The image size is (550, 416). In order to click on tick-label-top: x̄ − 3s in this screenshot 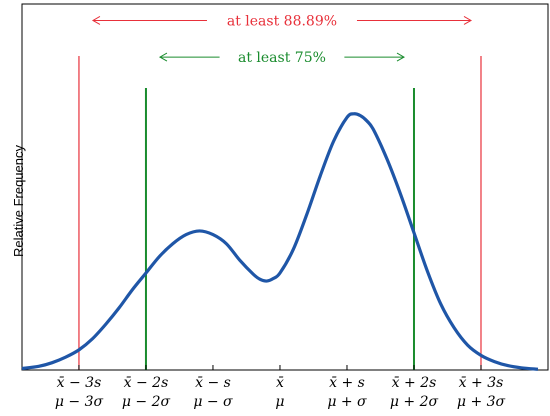, I will do `click(79, 383)`.